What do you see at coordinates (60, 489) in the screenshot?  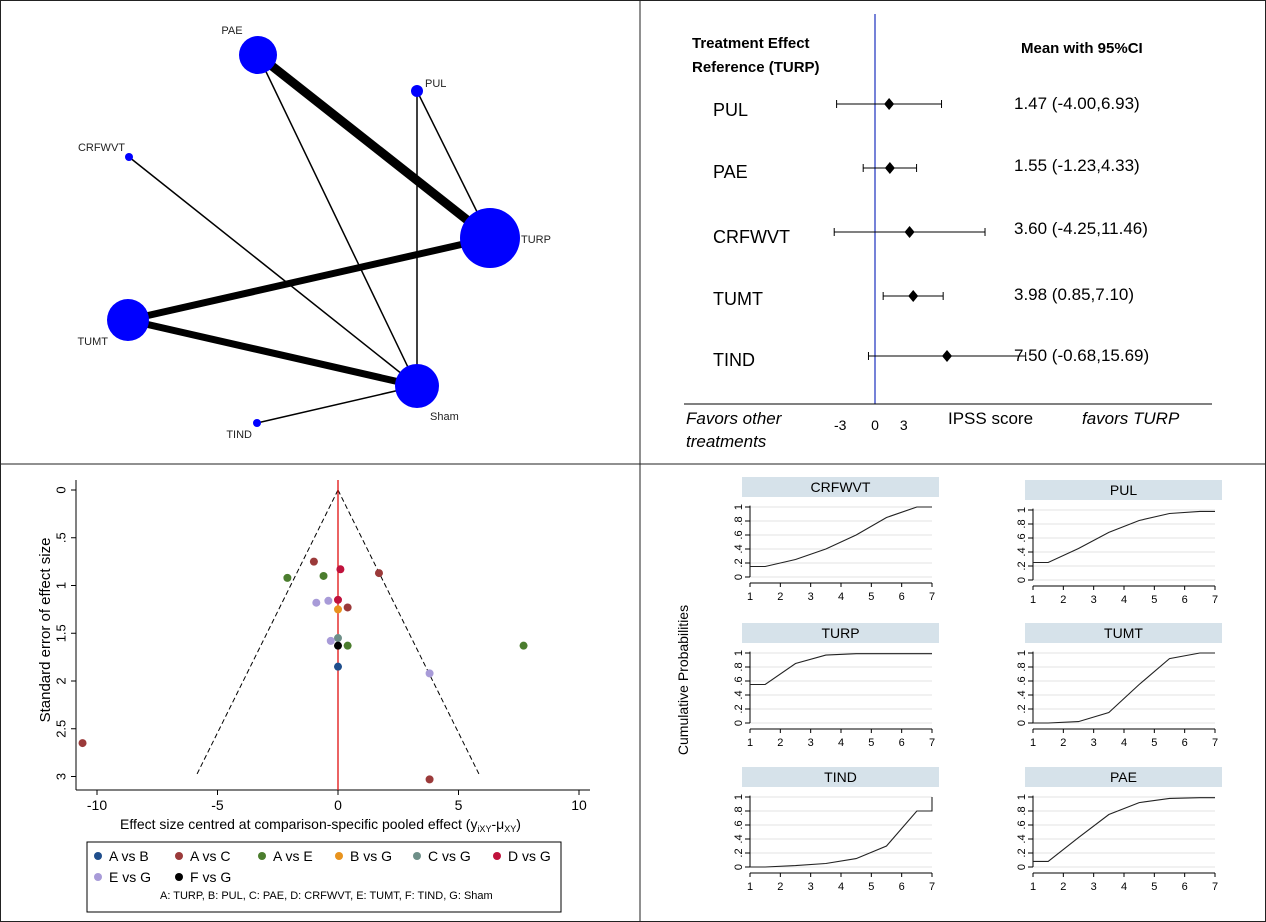 I see `funnel-ytick-0: 0` at bounding box center [60, 489].